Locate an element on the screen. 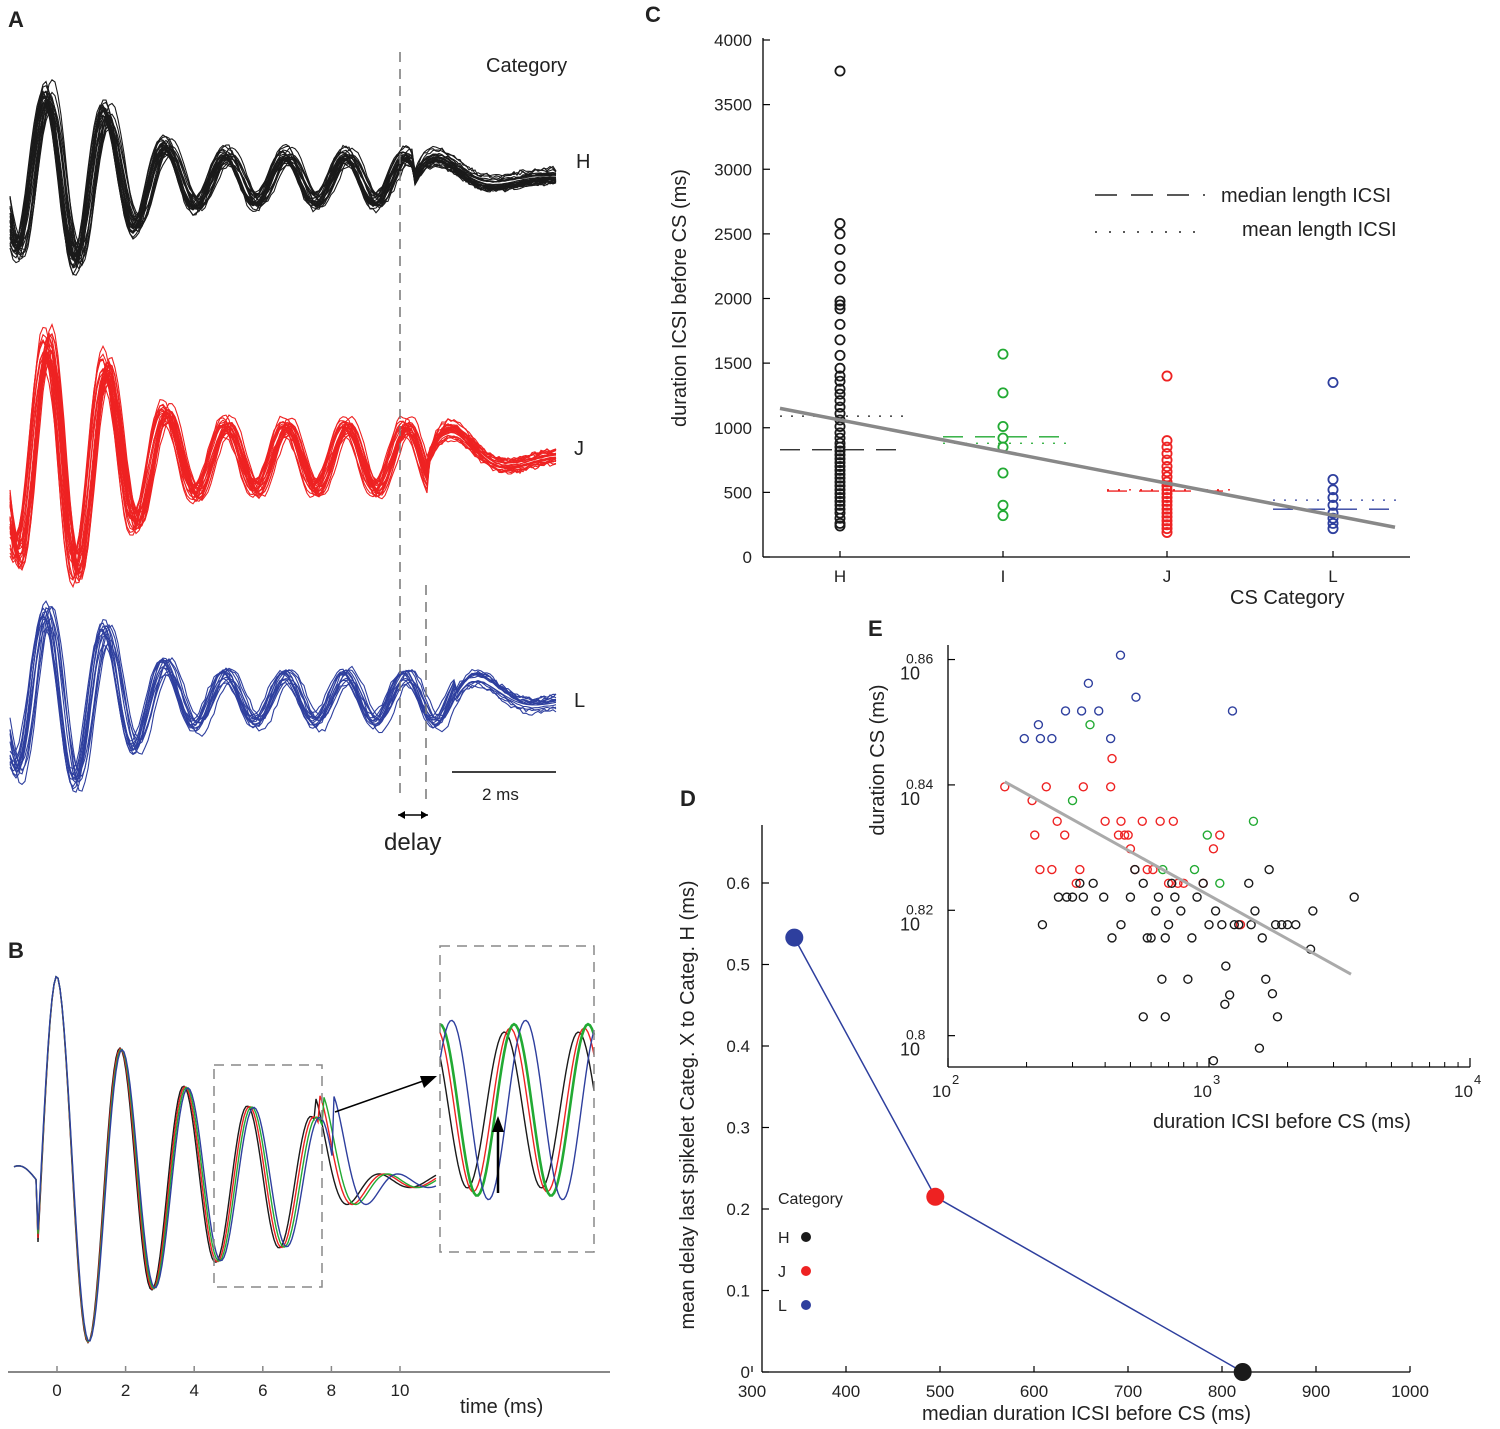 The image size is (1500, 1429). panel-c-xtick-label: I is located at coordinates (1003, 576).